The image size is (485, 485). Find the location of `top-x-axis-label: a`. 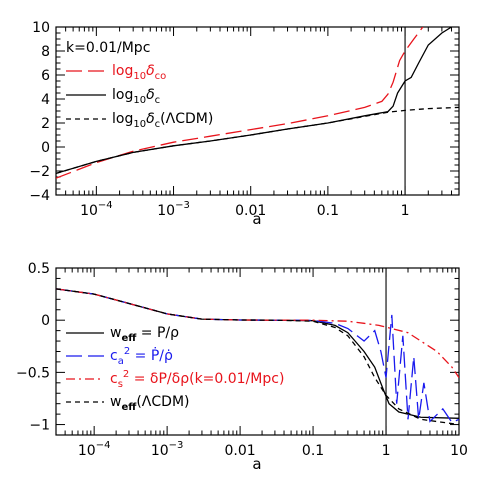

top-x-axis-label: a is located at coordinates (256, 219).